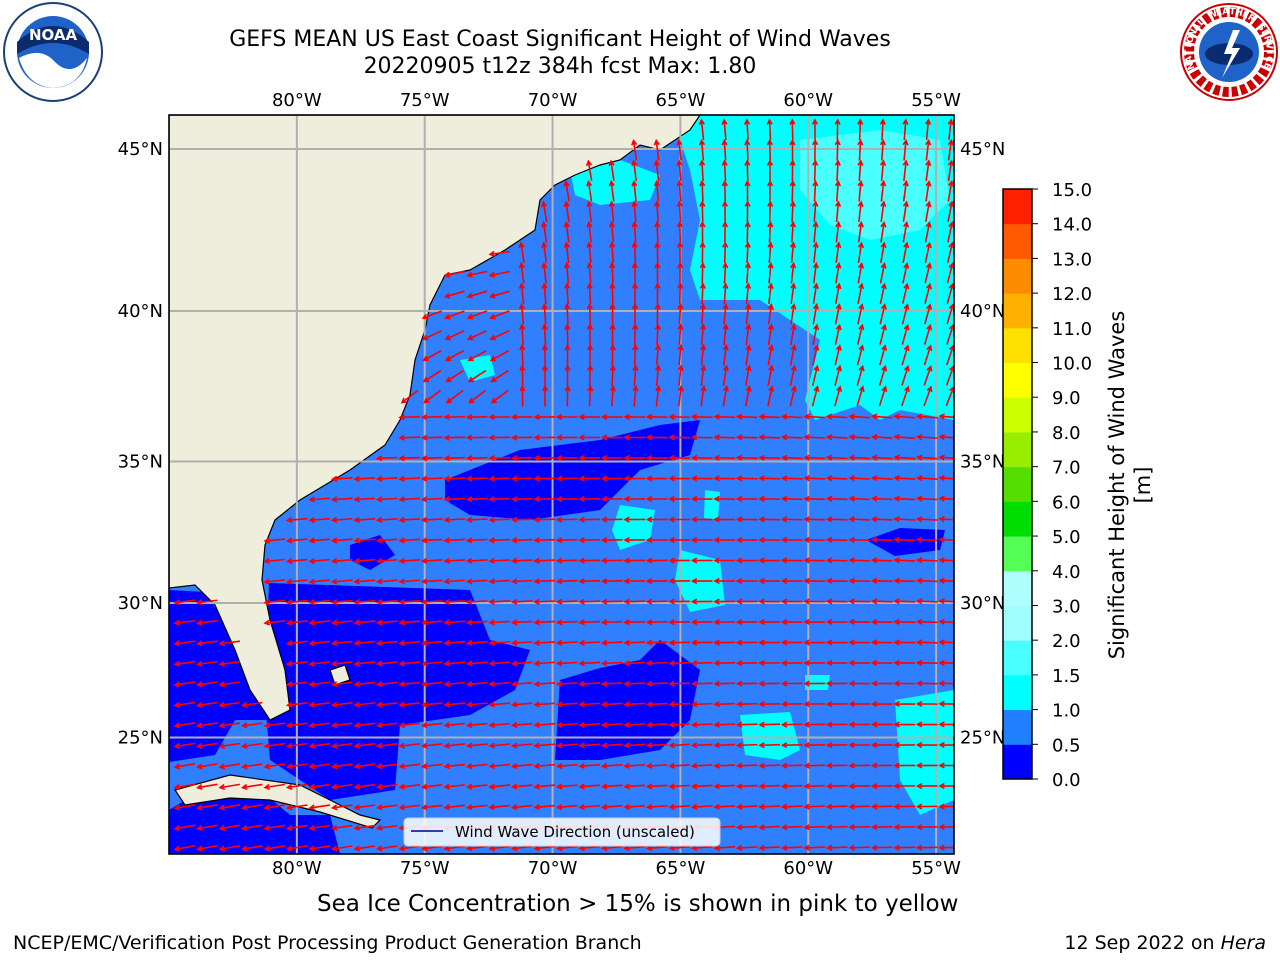 The image size is (1280, 960). What do you see at coordinates (1017, 519) in the screenshot?
I see `colorbar-band` at bounding box center [1017, 519].